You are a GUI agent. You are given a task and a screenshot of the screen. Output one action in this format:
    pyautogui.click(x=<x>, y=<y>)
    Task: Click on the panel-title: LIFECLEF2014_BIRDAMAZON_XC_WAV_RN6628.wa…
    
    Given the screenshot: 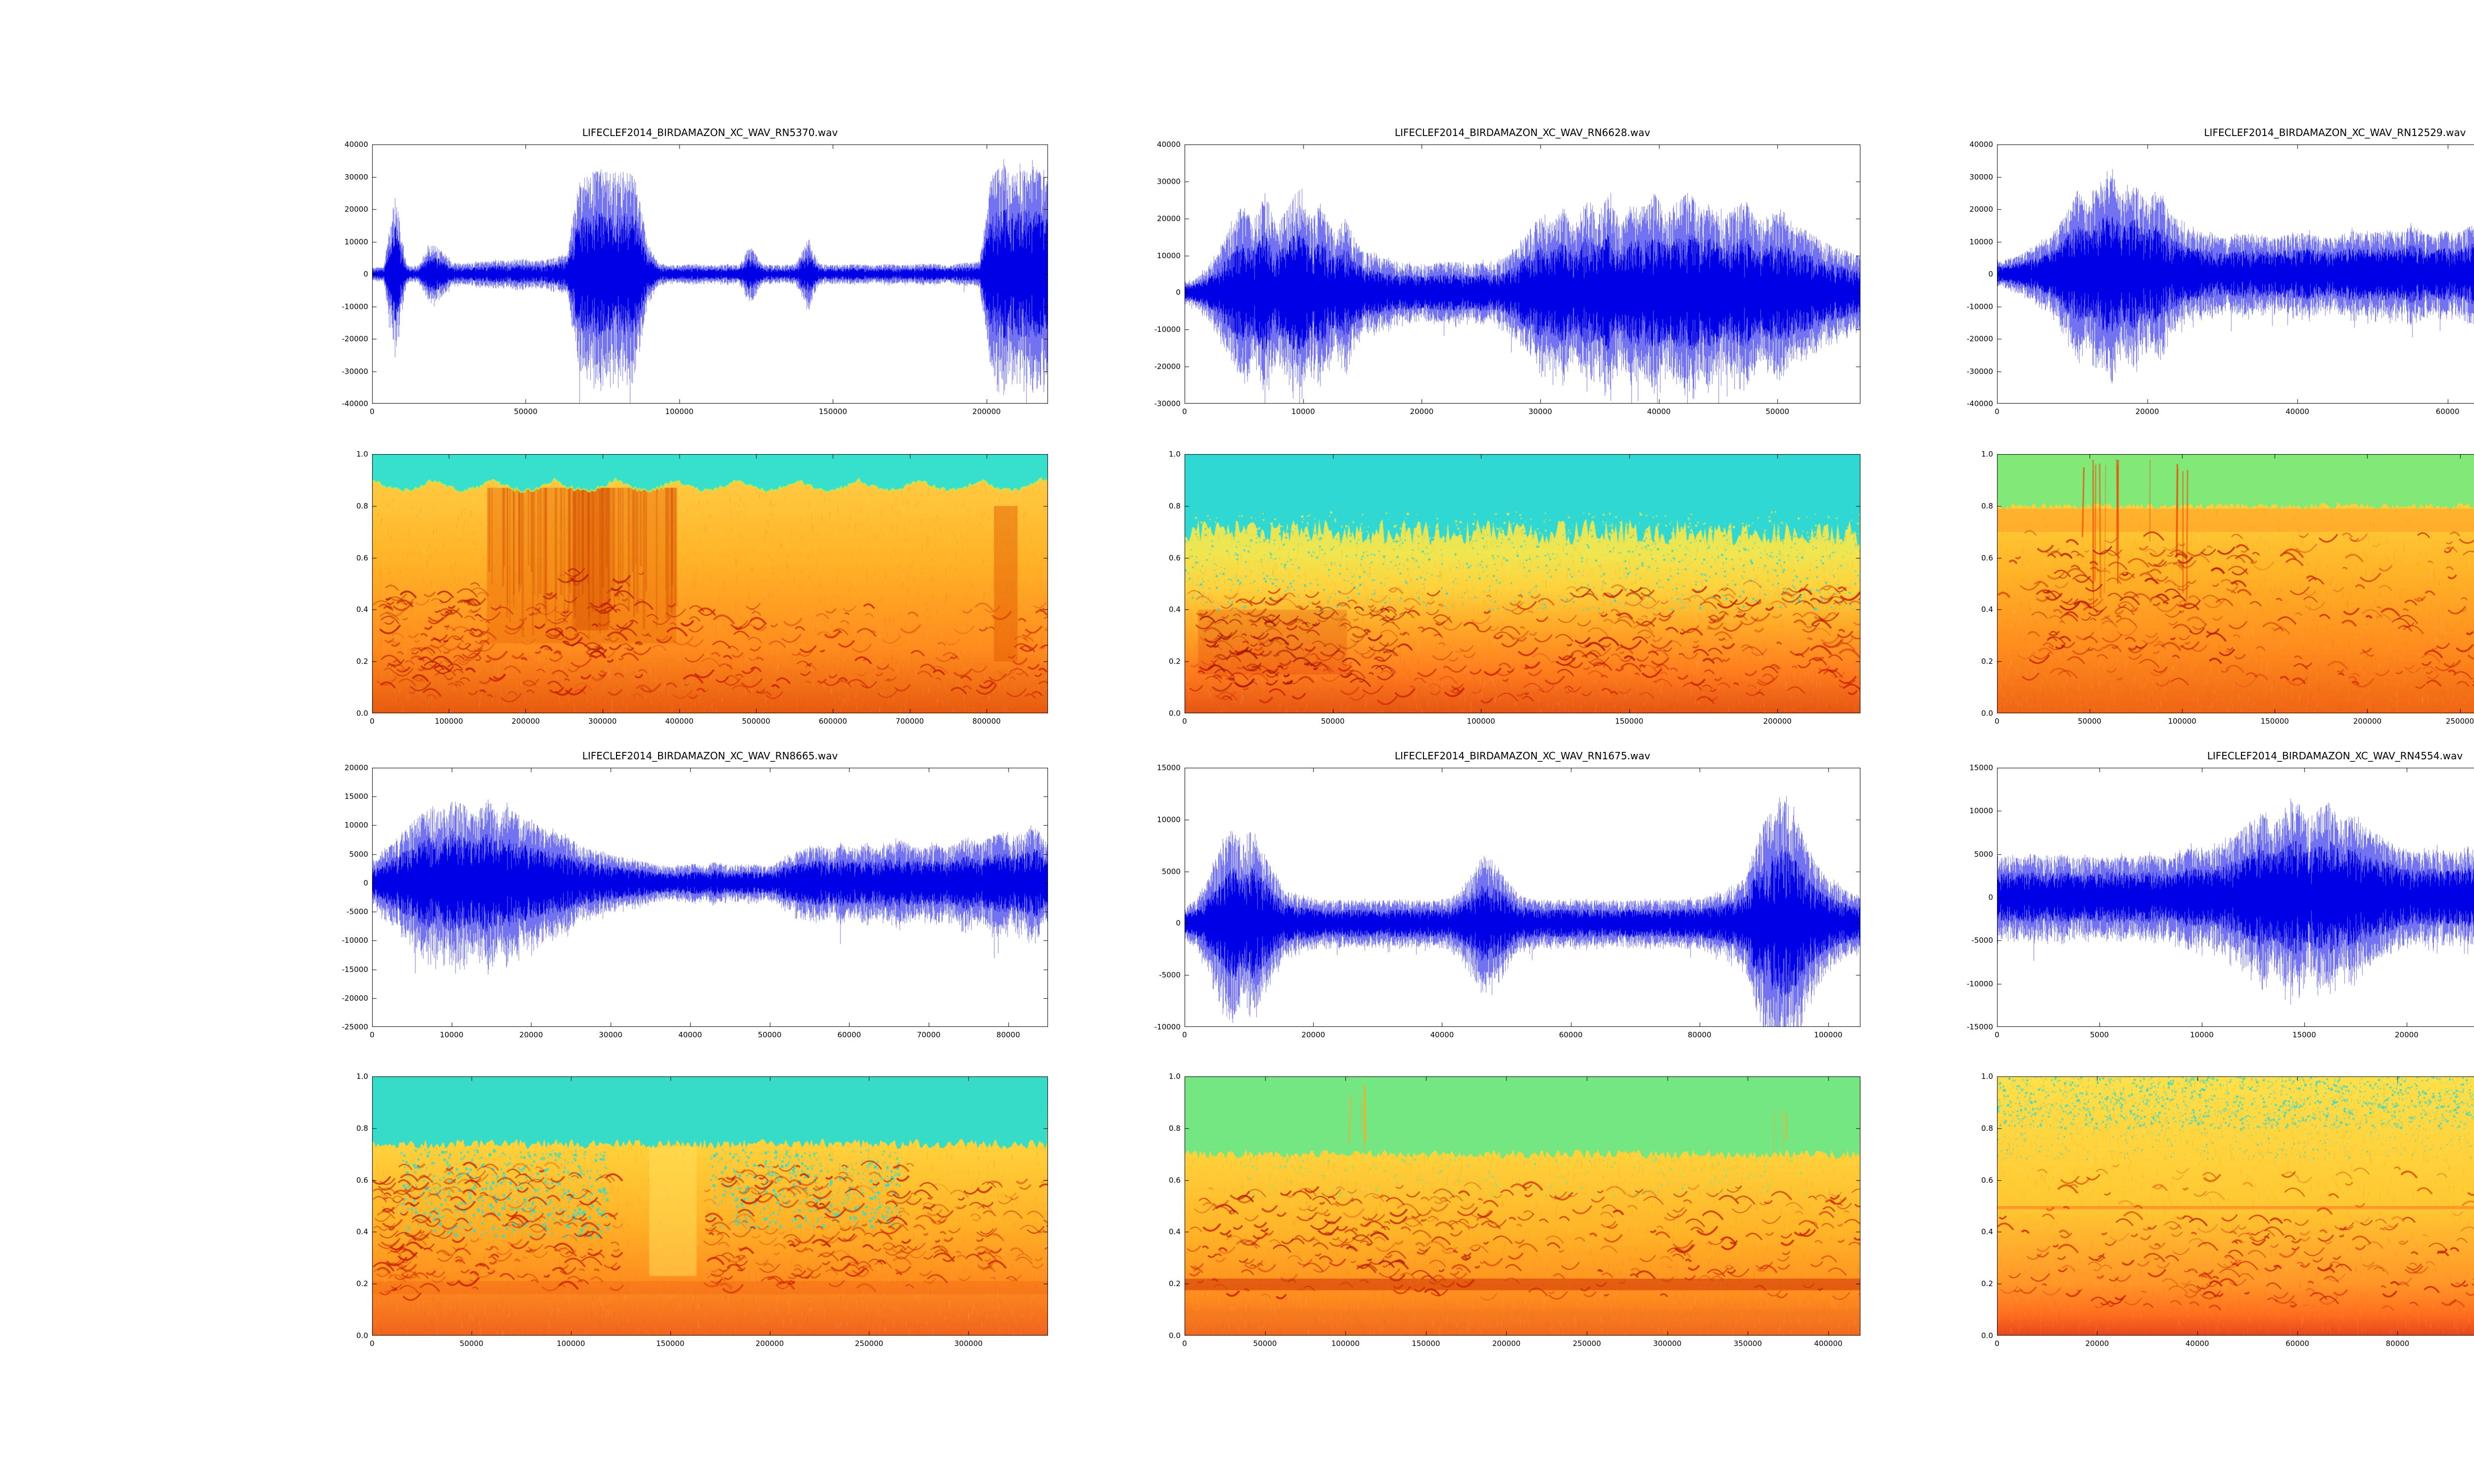 What is the action you would take?
    pyautogui.click(x=1523, y=133)
    